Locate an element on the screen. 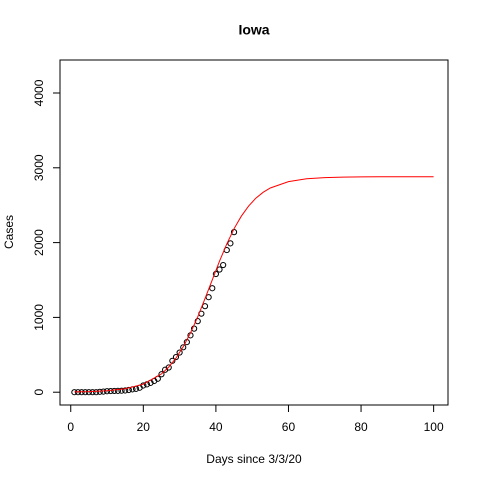 The width and height of the screenshot is (480, 480). y-tick-label: 0 is located at coordinates (39, 392).